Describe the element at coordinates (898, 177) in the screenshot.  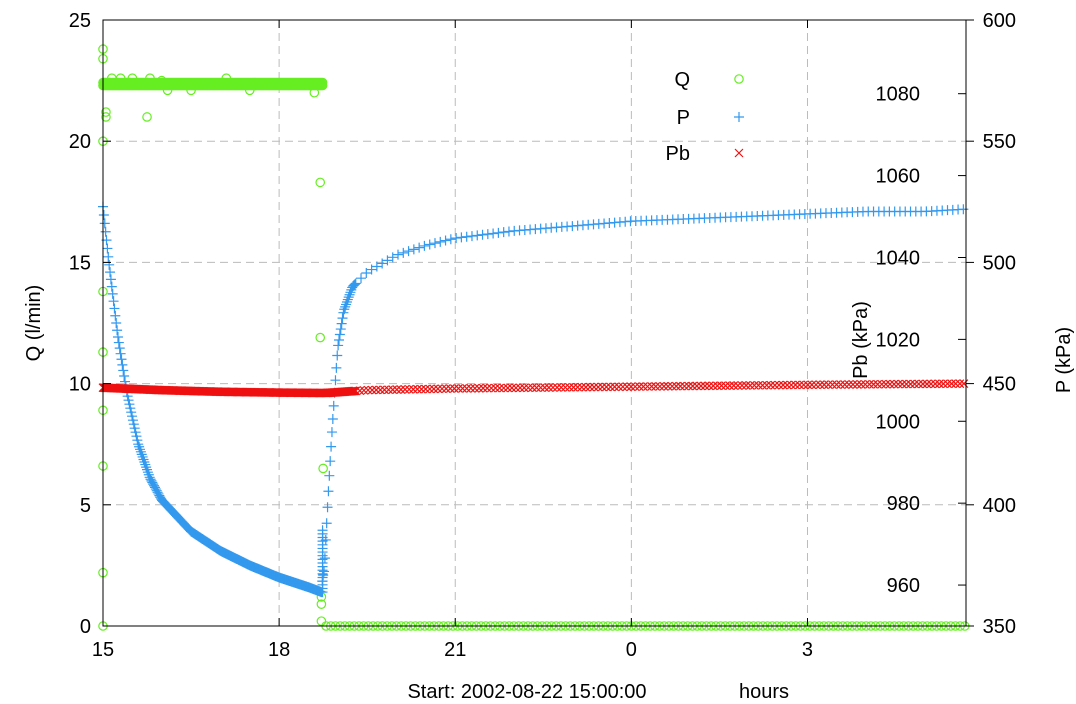
I see `y-tick-label-pb: 1060` at that location.